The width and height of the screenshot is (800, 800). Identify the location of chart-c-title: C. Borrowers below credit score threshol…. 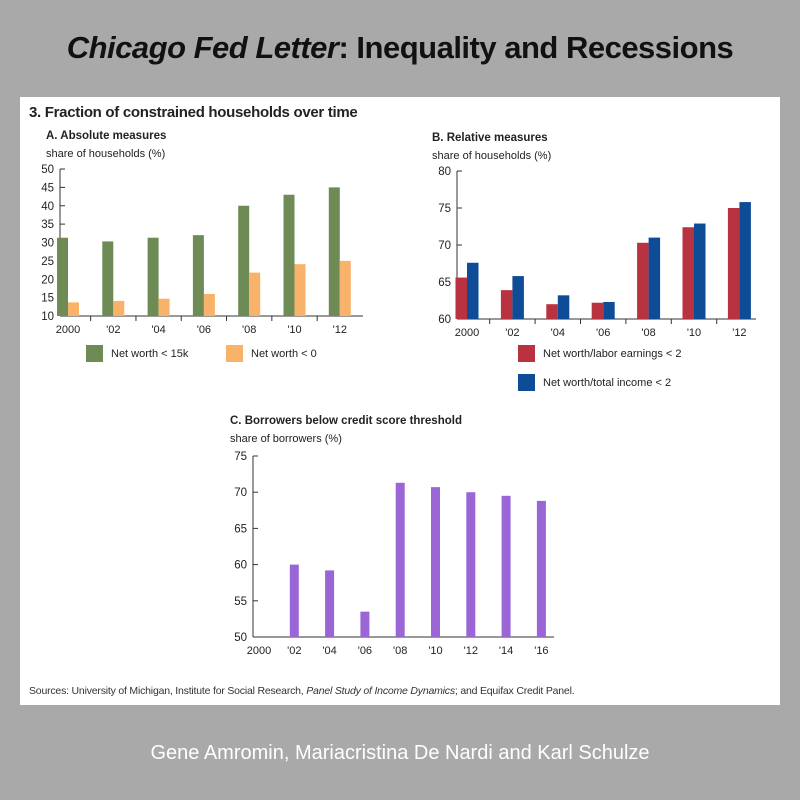
(346, 421).